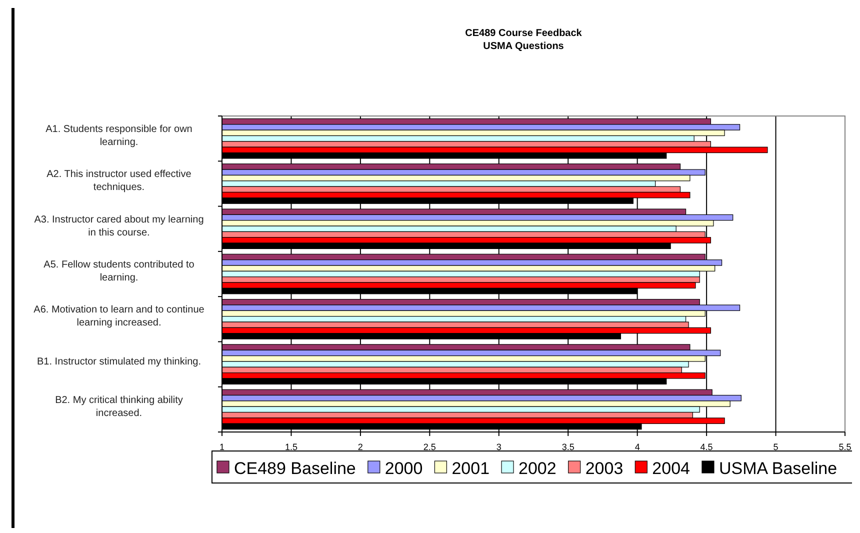 The image size is (860, 533). What do you see at coordinates (119, 226) in the screenshot?
I see `y-tick-label: A3. Instructor cared about my learning in this course.` at bounding box center [119, 226].